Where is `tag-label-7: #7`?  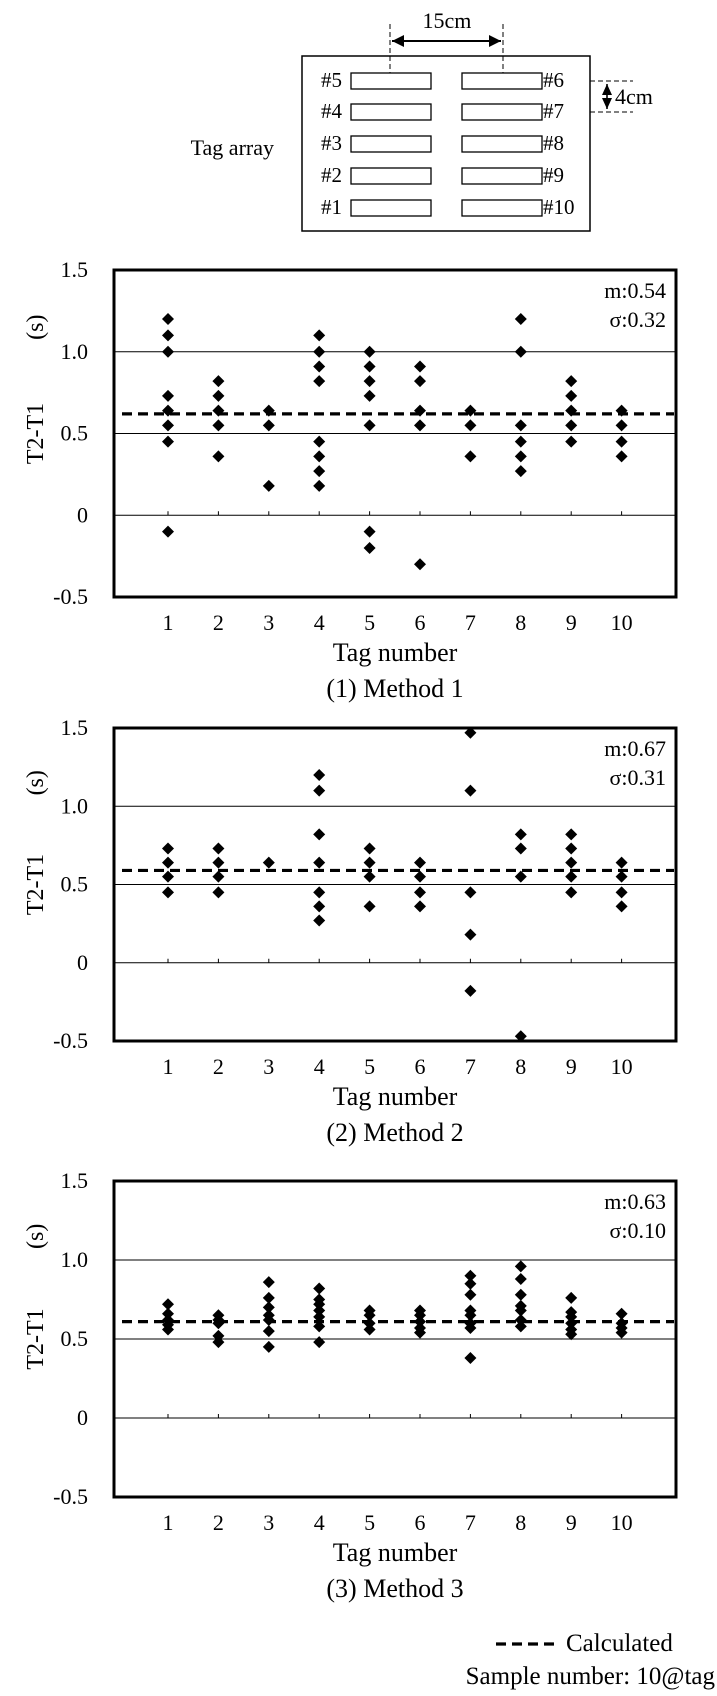
tag-label-7: #7 is located at coordinates (553, 111).